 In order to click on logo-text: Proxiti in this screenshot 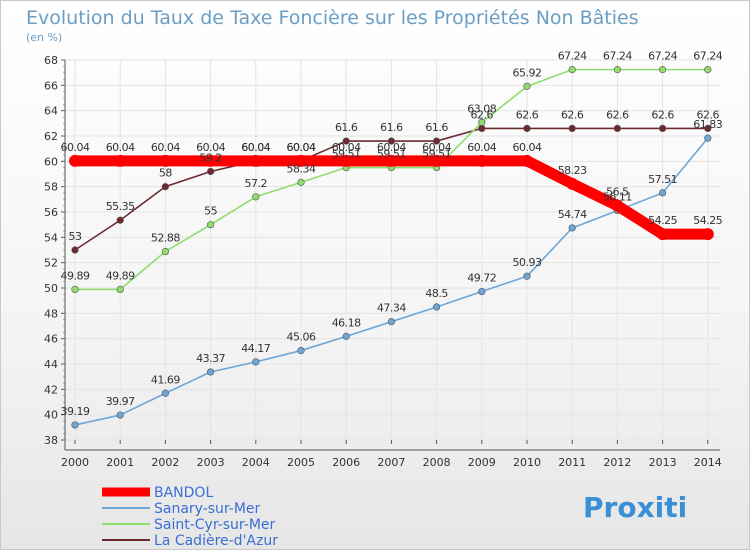, I will do `click(635, 507)`.